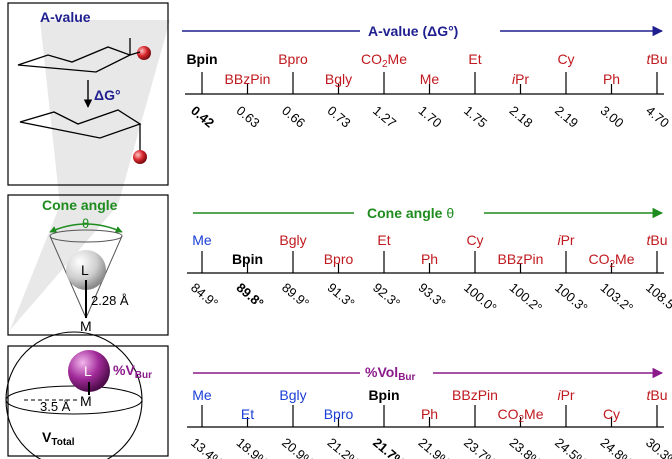  Describe the element at coordinates (432, 295) in the screenshot. I see `substituent-value: 93.3°` at that location.